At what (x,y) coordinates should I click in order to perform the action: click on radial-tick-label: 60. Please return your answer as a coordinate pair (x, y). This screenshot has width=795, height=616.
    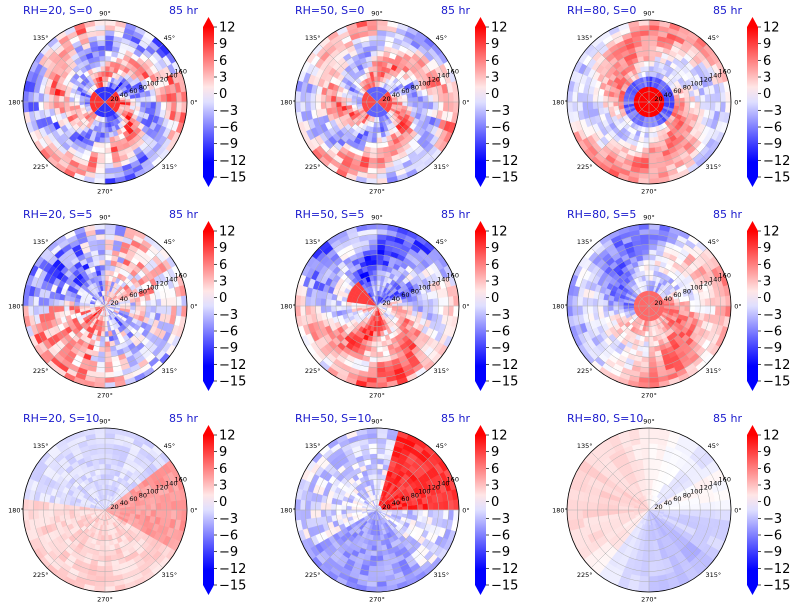
    Looking at the image, I should click on (677, 91).